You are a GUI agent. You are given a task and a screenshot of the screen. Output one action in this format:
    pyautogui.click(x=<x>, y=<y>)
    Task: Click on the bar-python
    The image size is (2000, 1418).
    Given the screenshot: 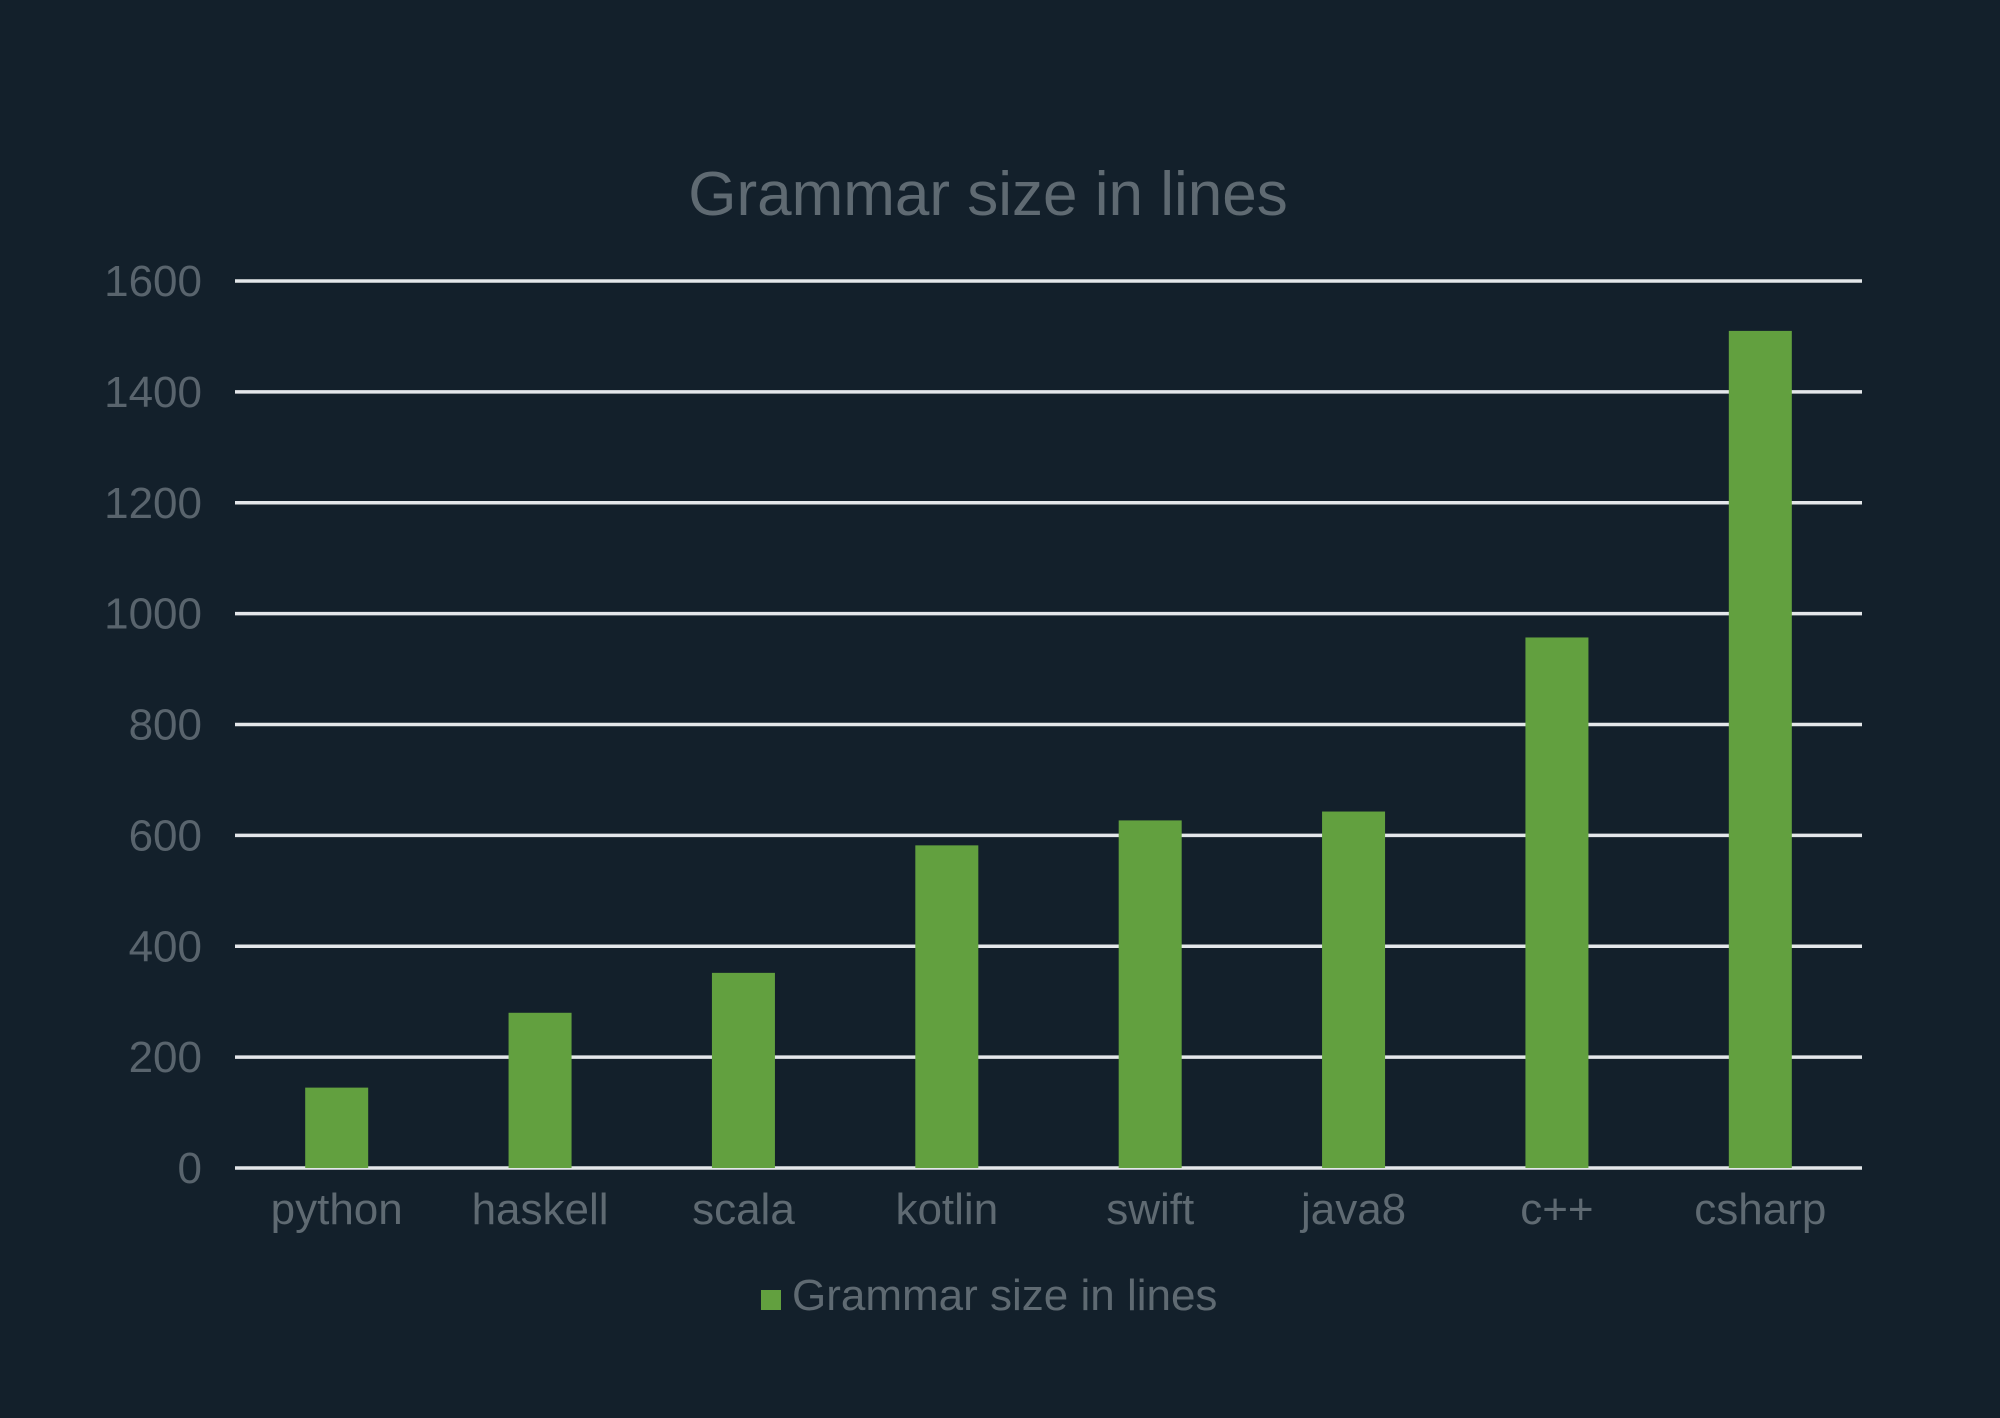 What is the action you would take?
    pyautogui.click(x=337, y=1127)
    